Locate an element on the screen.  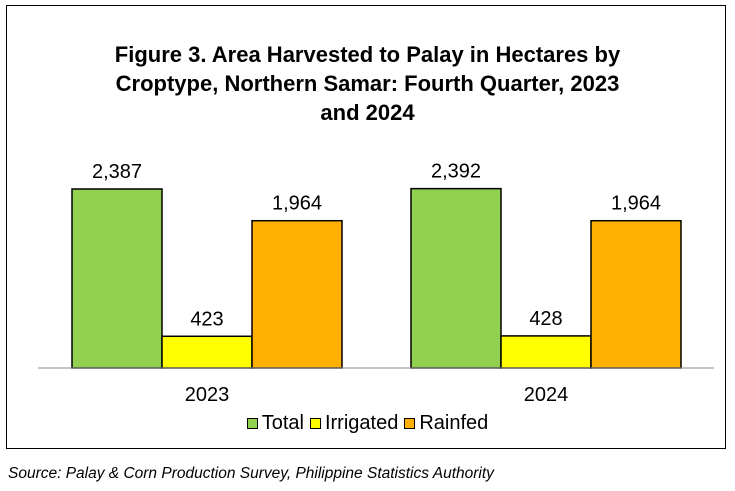
bar-total-2024 is located at coordinates (456, 278).